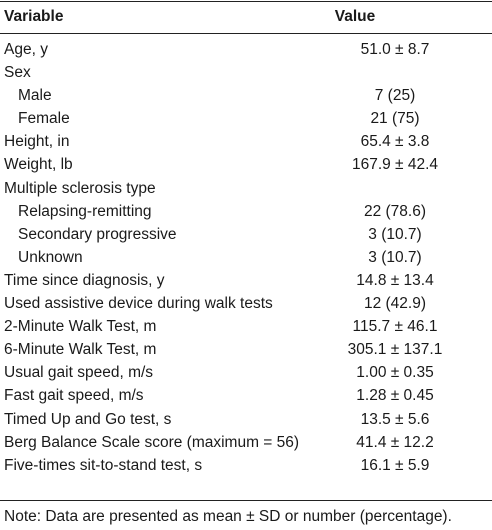 The height and width of the screenshot is (530, 492). I want to click on row-value: 13.5 ± 5.6, so click(395, 419).